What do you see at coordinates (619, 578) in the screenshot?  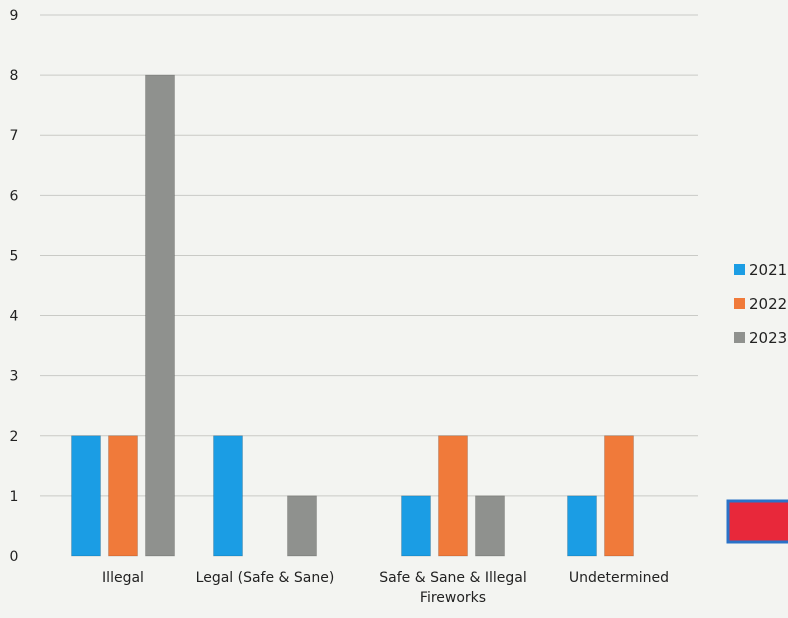 I see `x-category-label: Undetermined` at bounding box center [619, 578].